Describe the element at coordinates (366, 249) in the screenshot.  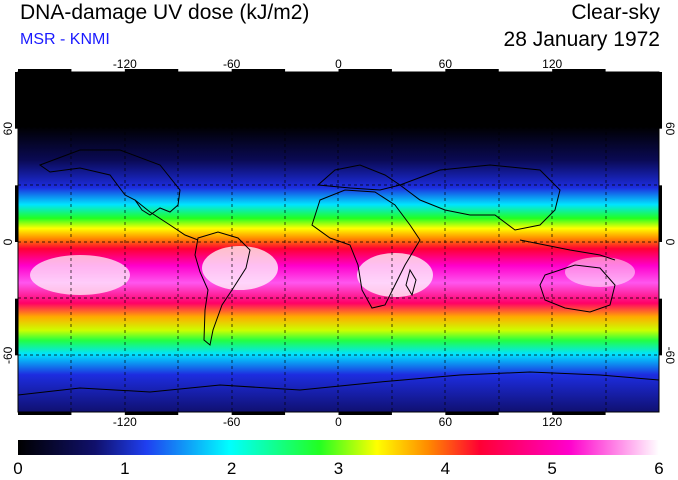
I see `africa-outline` at that location.